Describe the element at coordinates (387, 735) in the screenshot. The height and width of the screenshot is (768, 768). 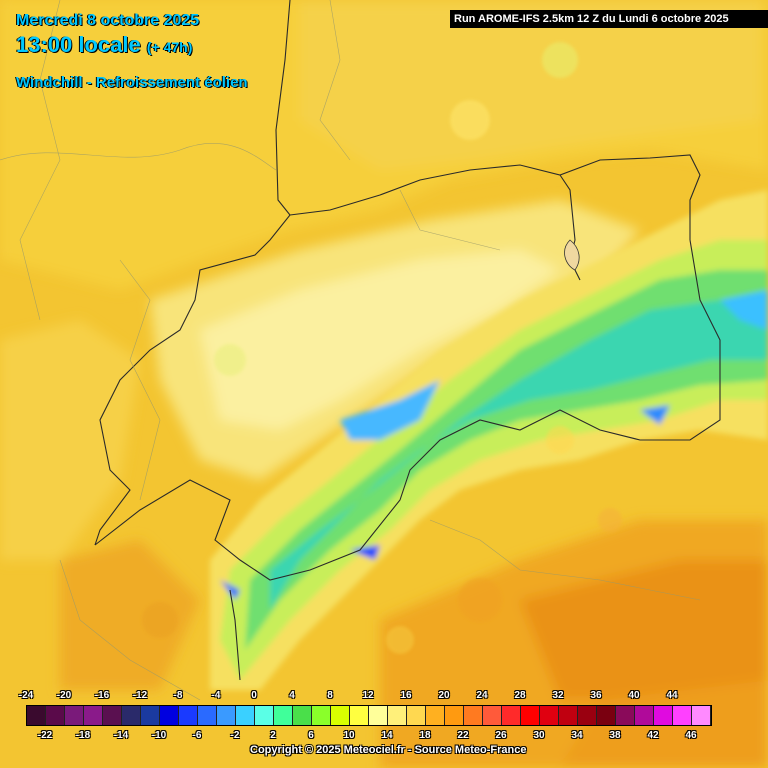
I see `legend-tick-bottom: 14` at that location.